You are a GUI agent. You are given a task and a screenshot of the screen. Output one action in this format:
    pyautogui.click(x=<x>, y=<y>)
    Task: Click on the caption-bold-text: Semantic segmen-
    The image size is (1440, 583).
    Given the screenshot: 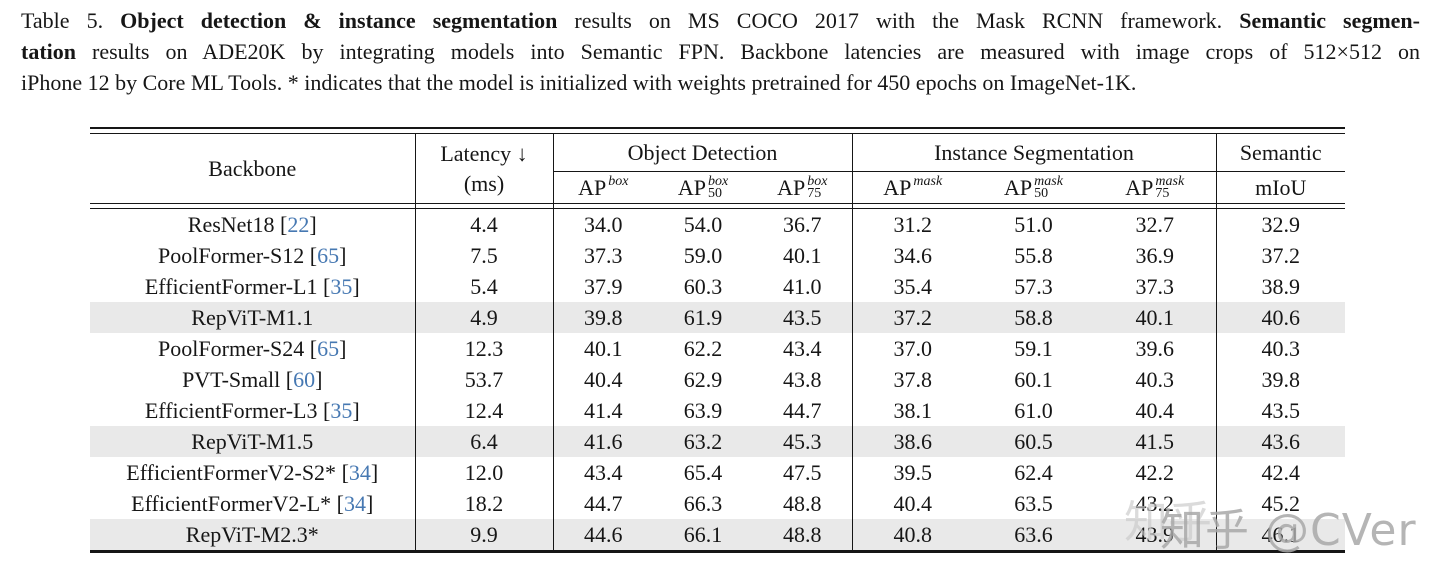 What is the action you would take?
    pyautogui.click(x=1329, y=20)
    